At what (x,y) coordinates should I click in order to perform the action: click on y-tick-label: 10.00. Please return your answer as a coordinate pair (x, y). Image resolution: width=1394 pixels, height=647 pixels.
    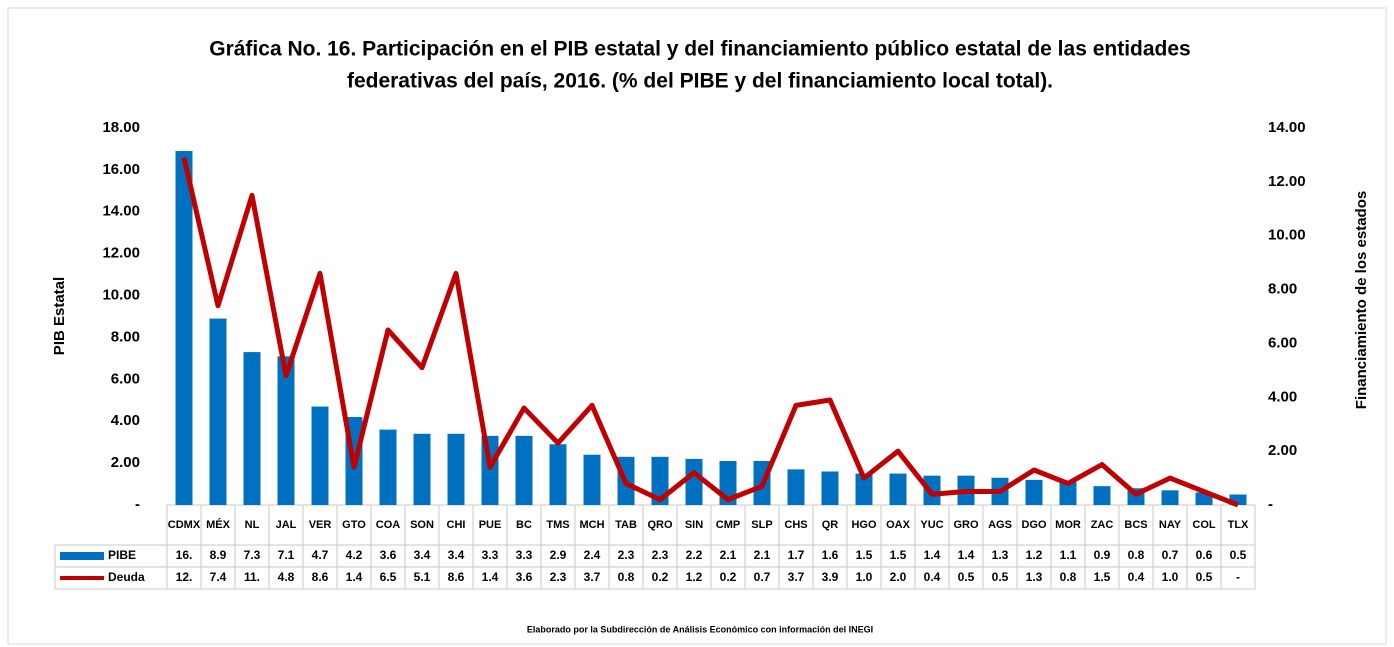
    Looking at the image, I should click on (121, 295).